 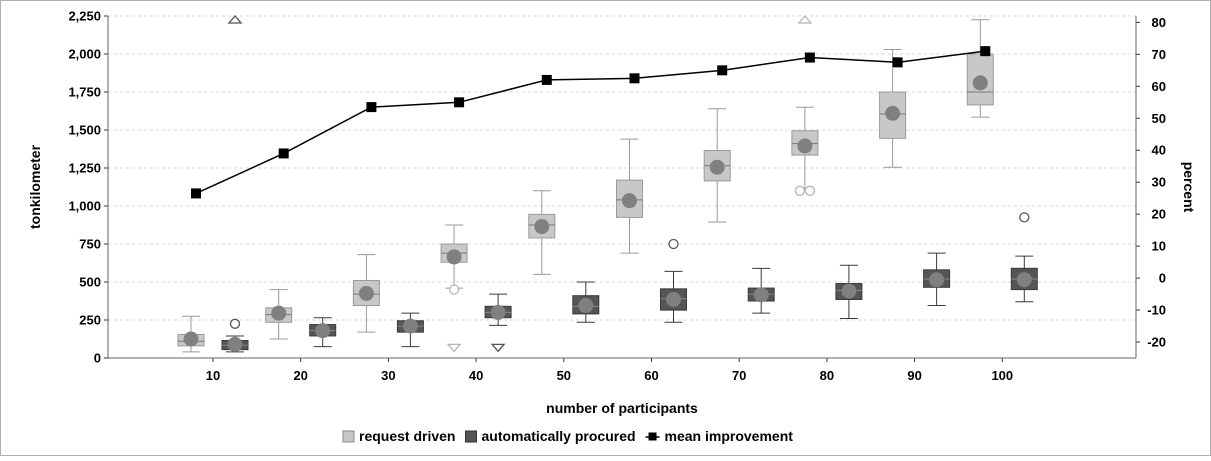 What do you see at coordinates (914, 375) in the screenshot?
I see `x-tick-label: 90` at bounding box center [914, 375].